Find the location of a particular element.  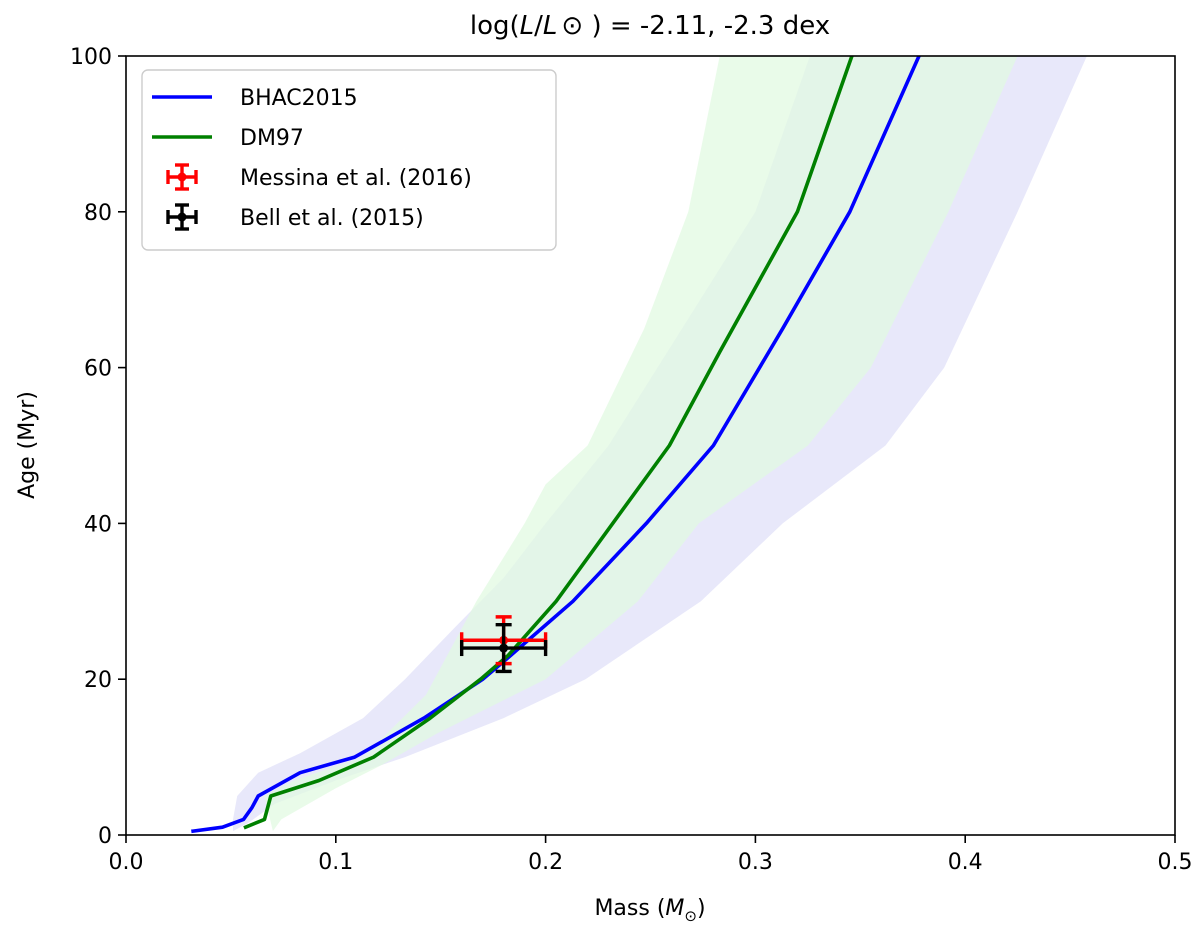

x-axis-label-suffix: ) is located at coordinates (701, 908).